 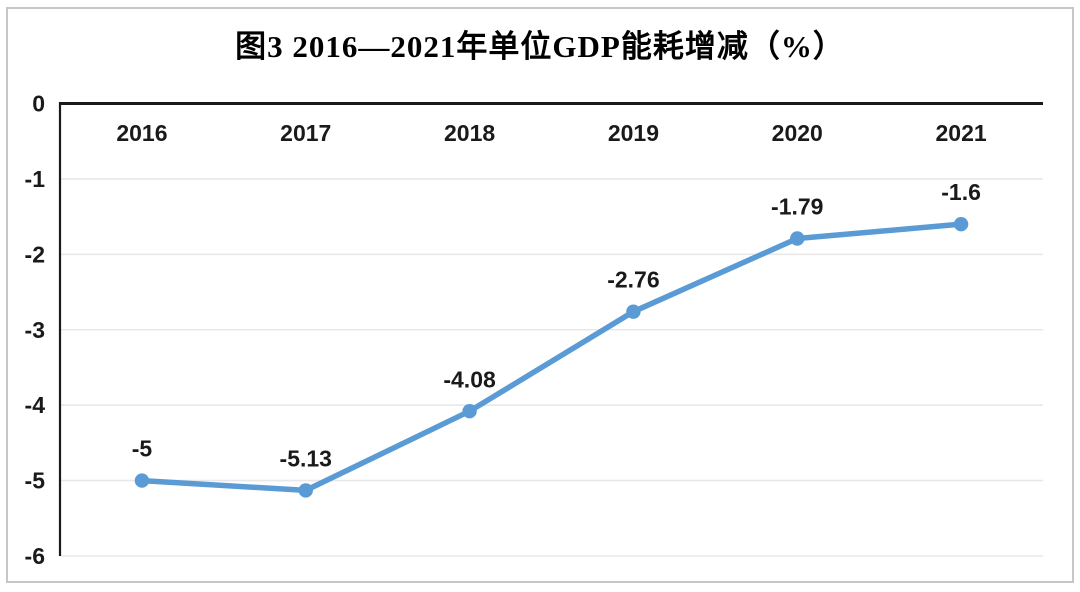 I want to click on x-category-label: 2016, so click(x=141, y=133).